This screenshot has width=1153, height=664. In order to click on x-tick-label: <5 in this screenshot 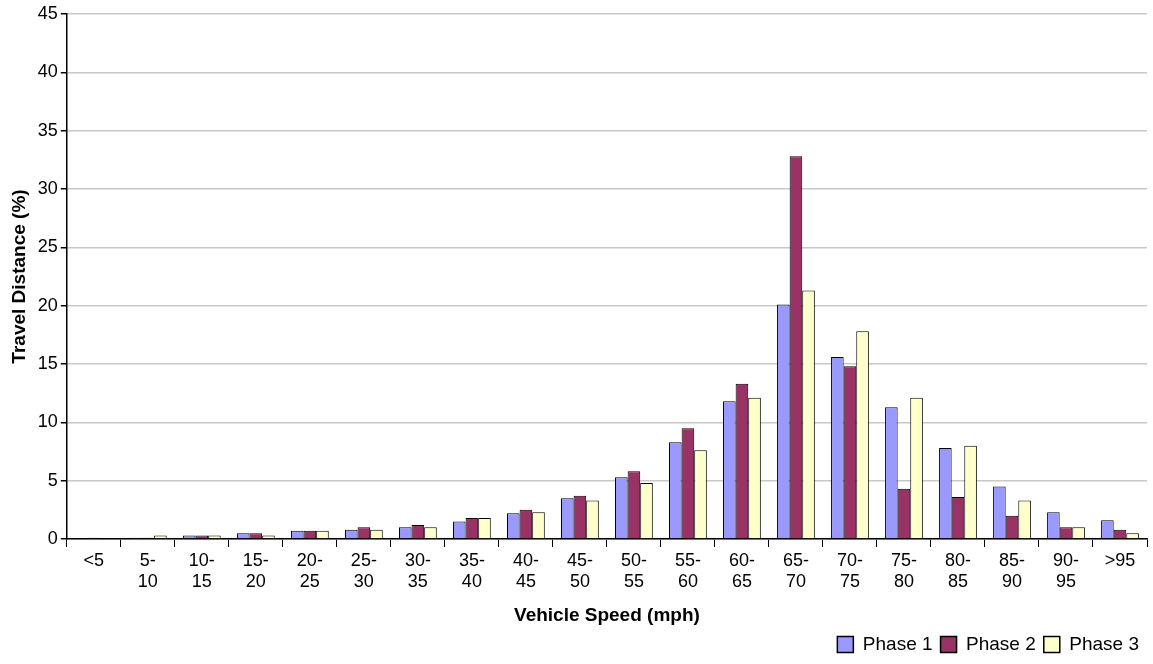, I will do `click(94, 559)`.